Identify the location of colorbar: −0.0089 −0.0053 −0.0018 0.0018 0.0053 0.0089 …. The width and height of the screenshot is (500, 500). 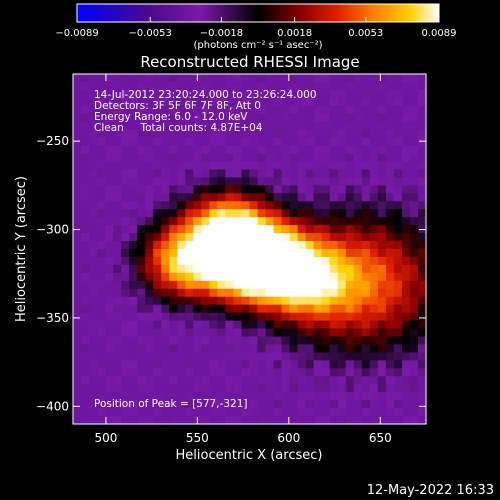
(256, 27).